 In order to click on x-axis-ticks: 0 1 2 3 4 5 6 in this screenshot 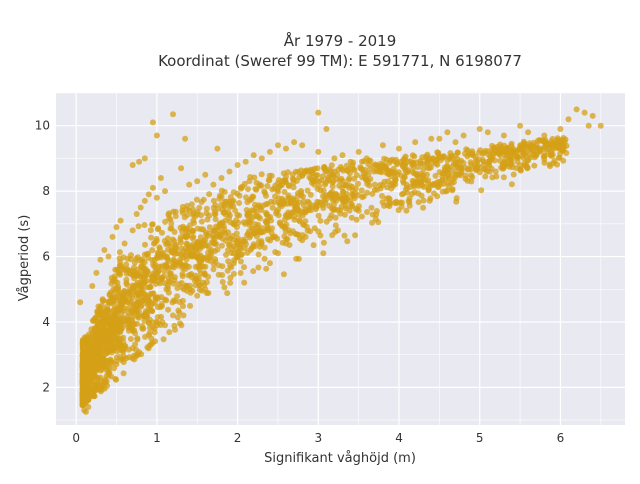, I will do `click(318, 438)`.